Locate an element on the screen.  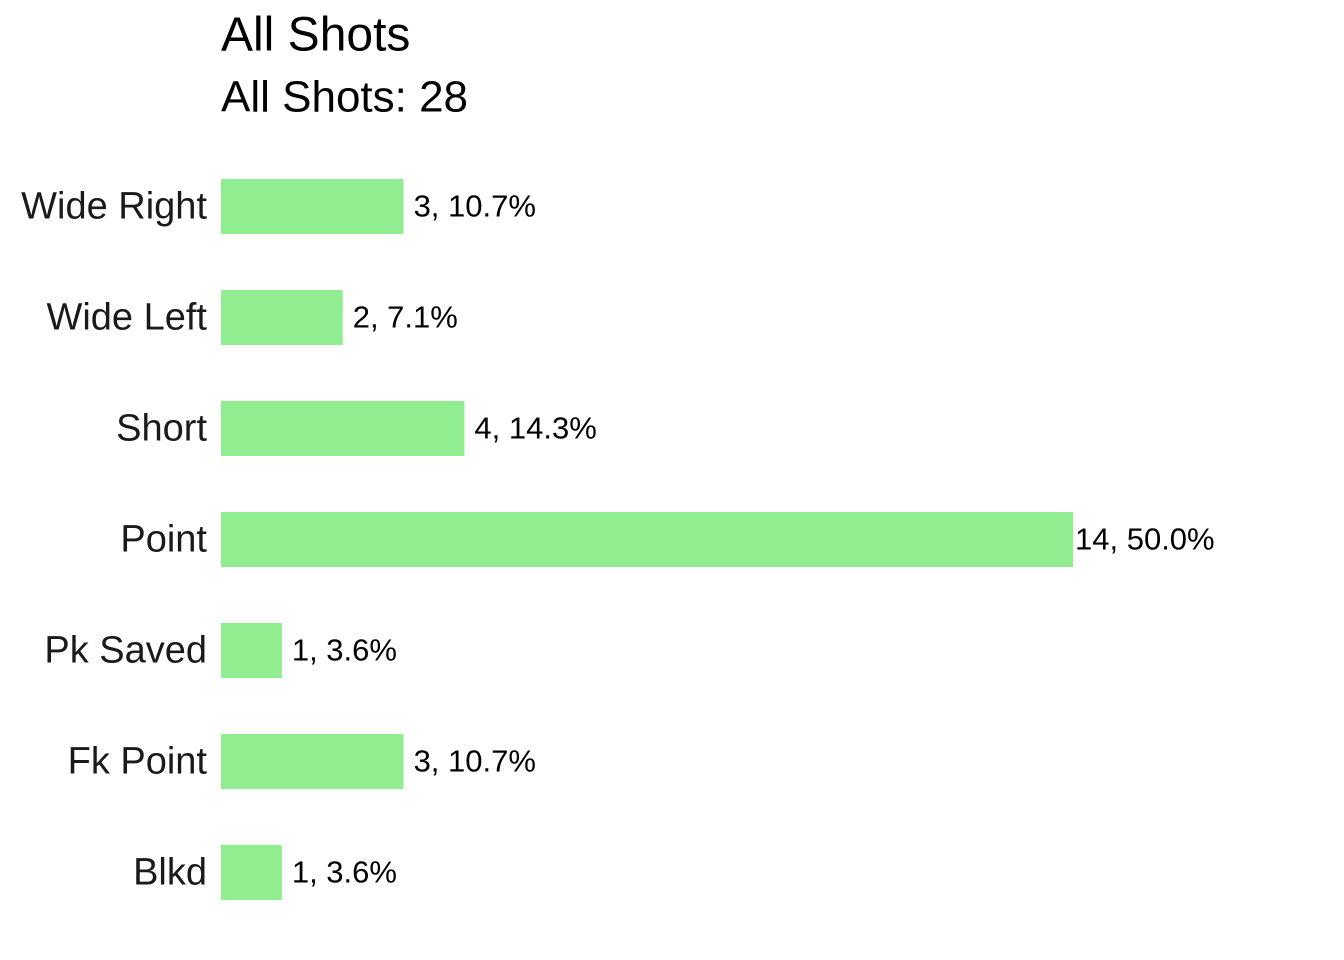
category-label: Fk Point is located at coordinates (138, 762).